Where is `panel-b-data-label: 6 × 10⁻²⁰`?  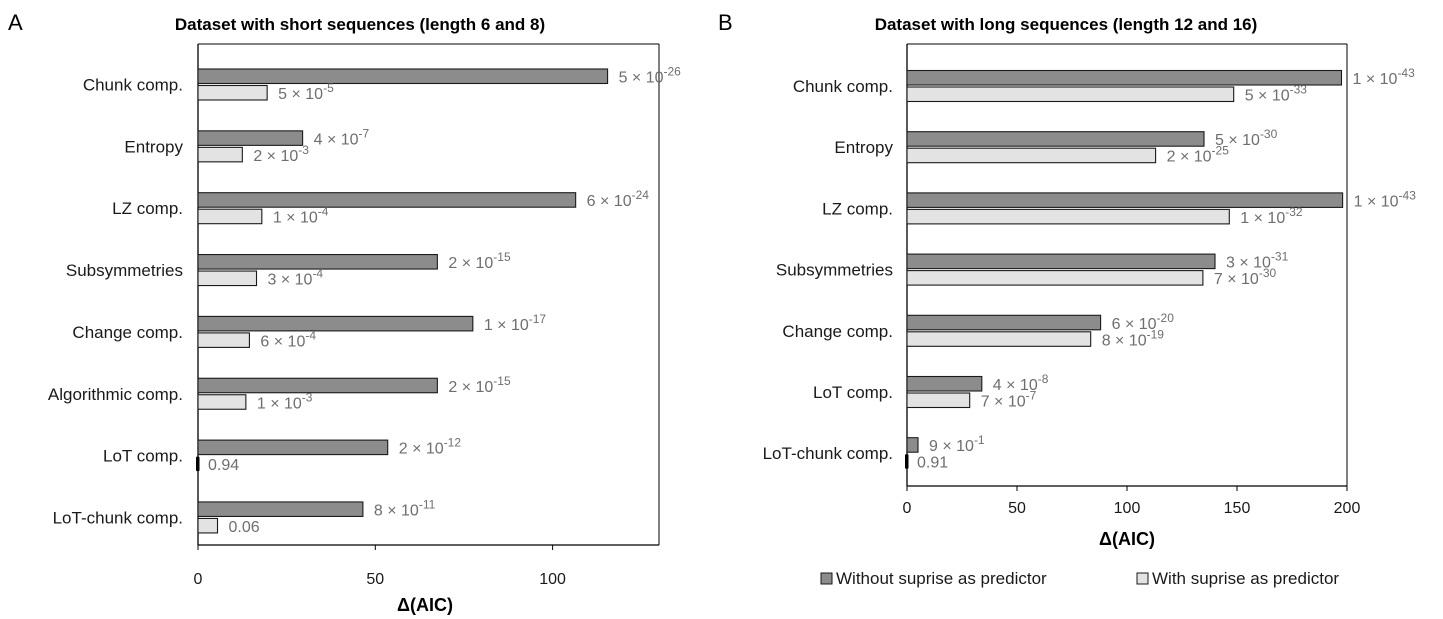
panel-b-data-label: 6 × 10⁻²⁰ is located at coordinates (1143, 322).